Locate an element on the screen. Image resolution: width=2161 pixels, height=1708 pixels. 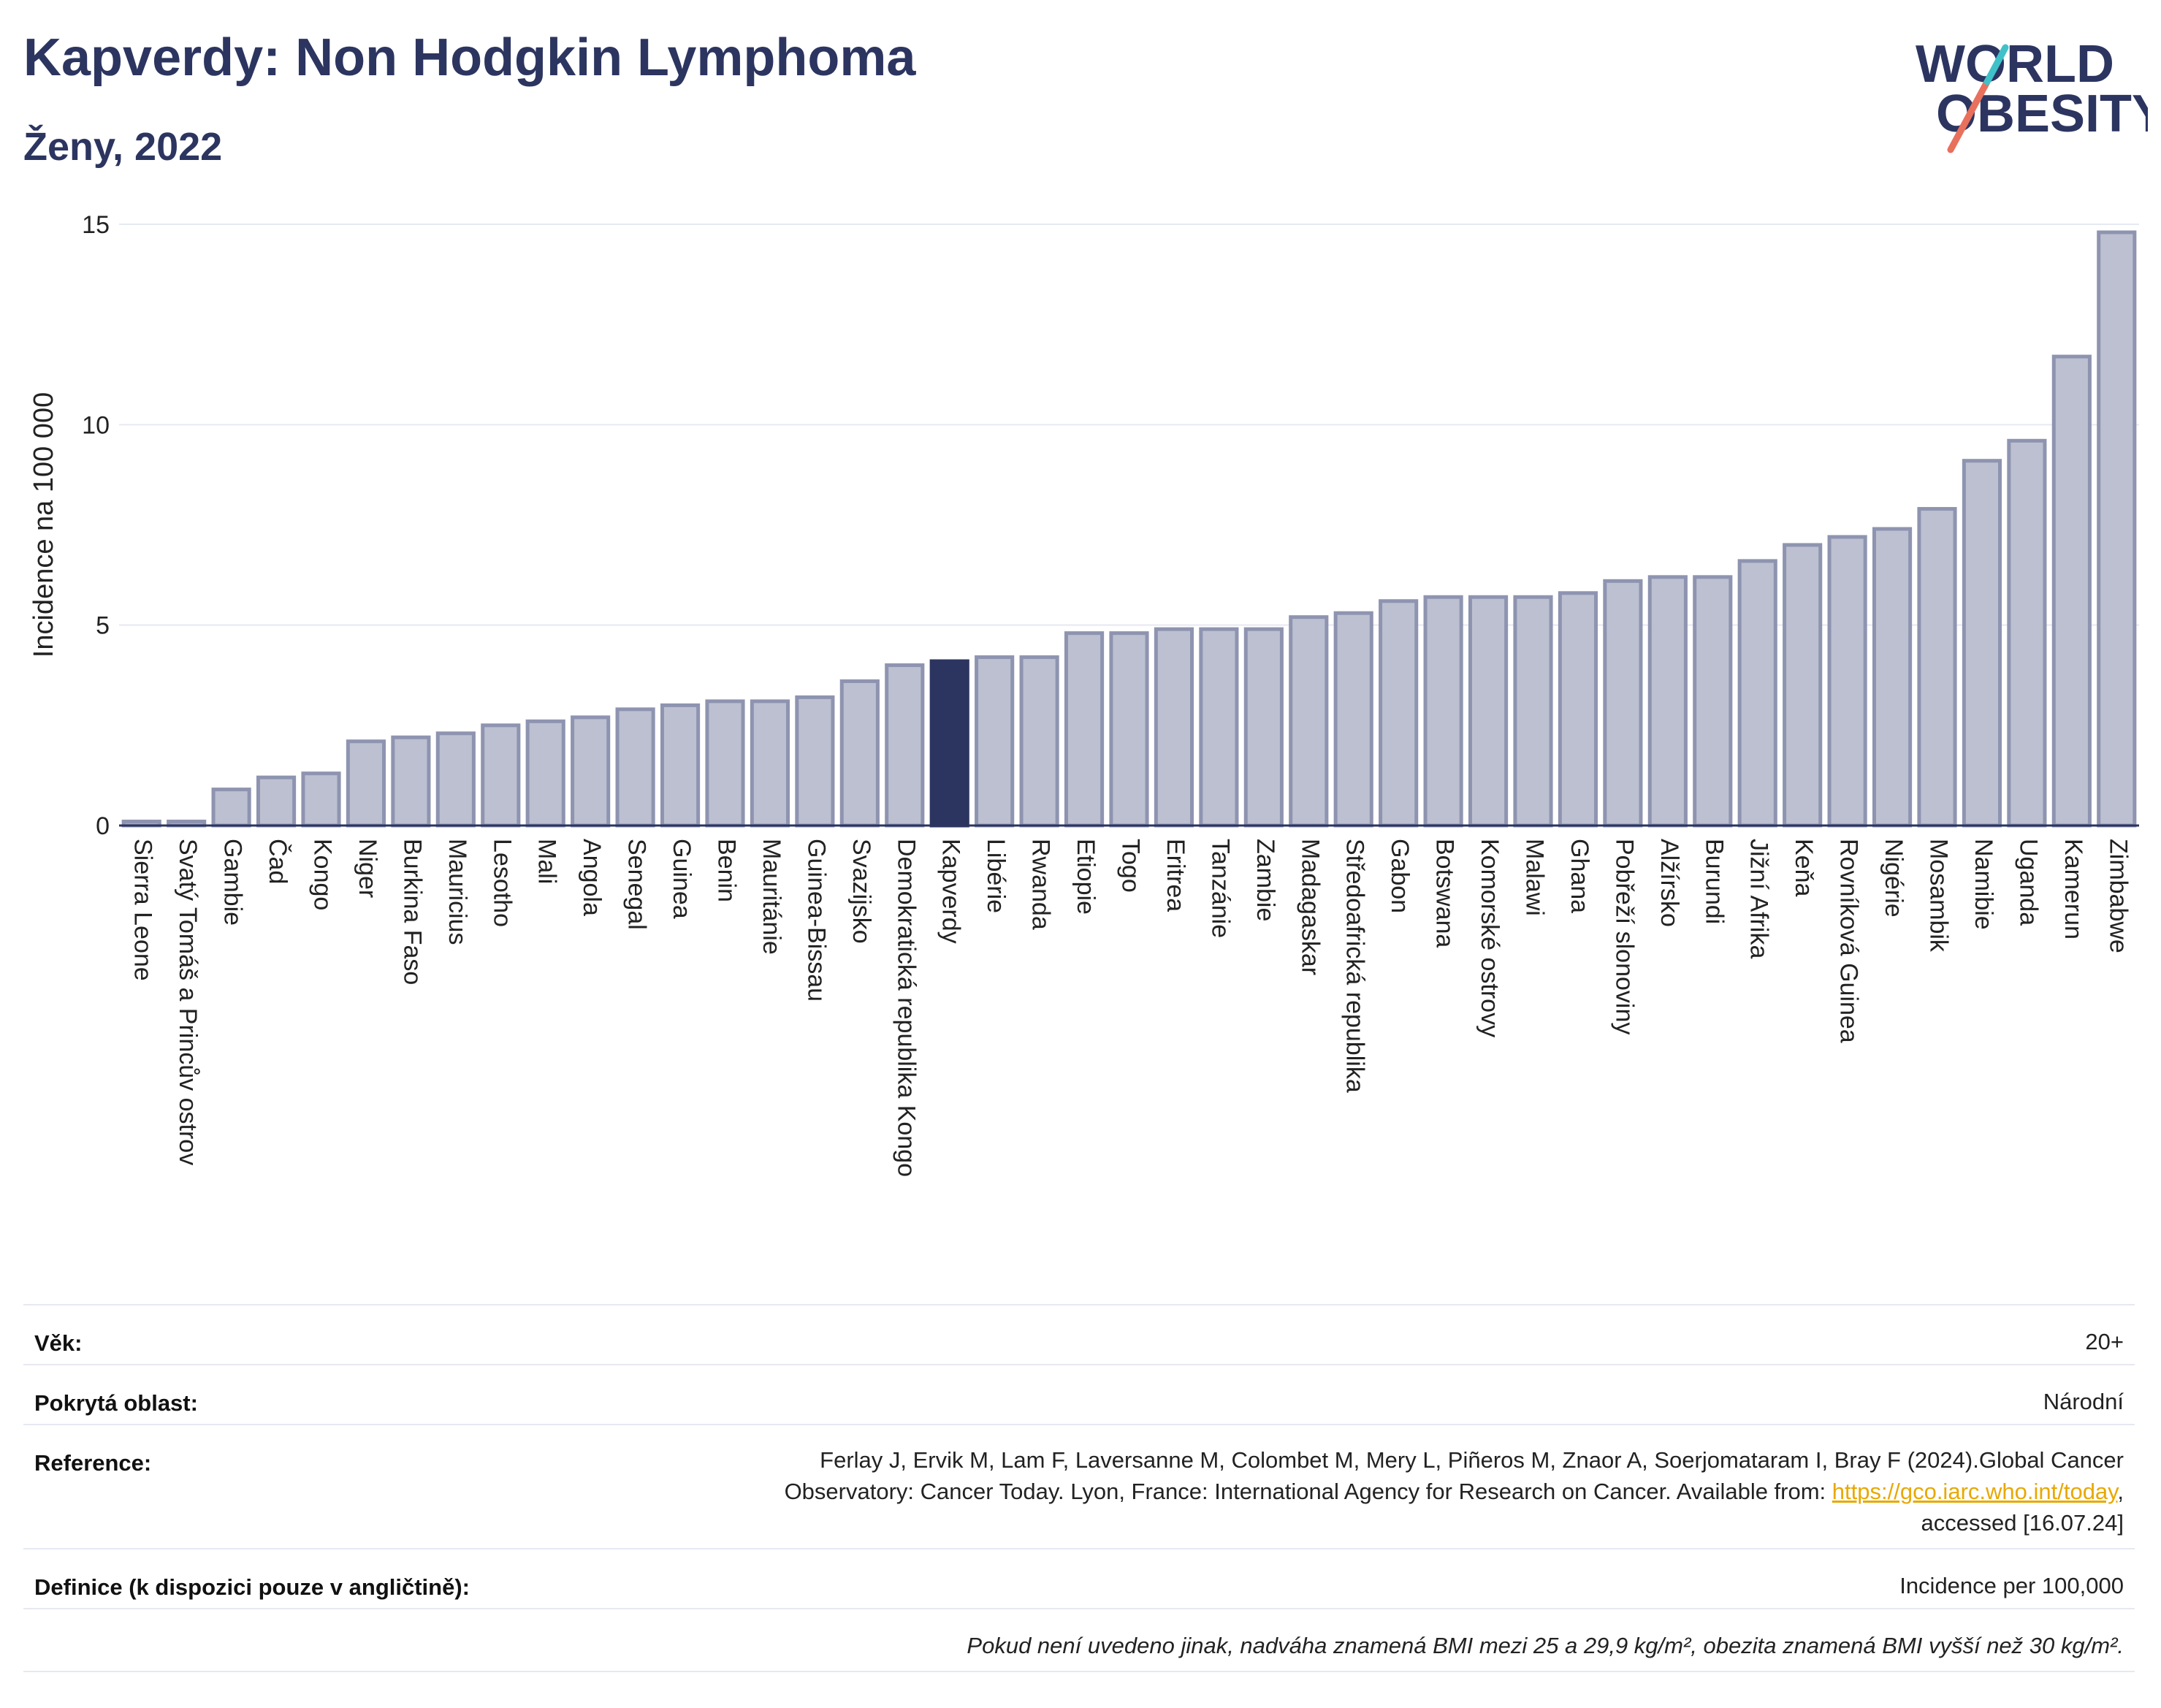
x-tick-label: Gabon is located at coordinates (1400, 876).